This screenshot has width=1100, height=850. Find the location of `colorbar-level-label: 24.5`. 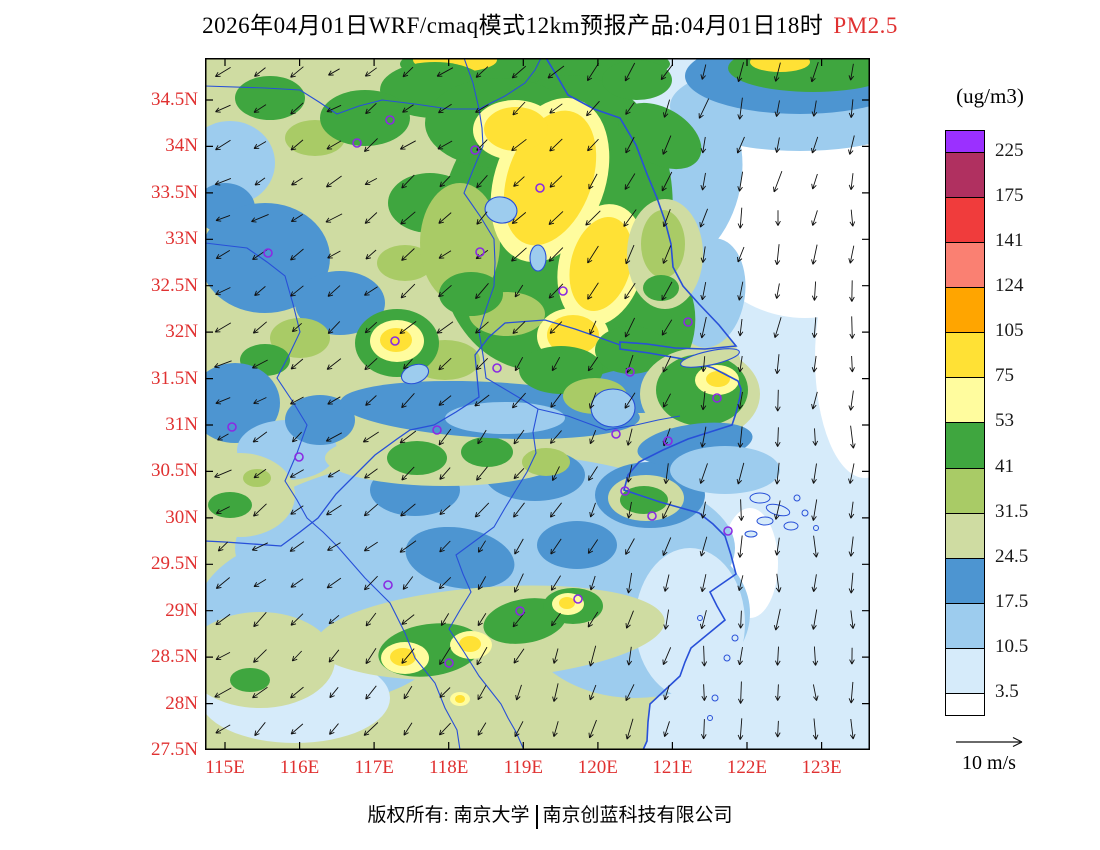

colorbar-level-label: 24.5 is located at coordinates (1012, 556).